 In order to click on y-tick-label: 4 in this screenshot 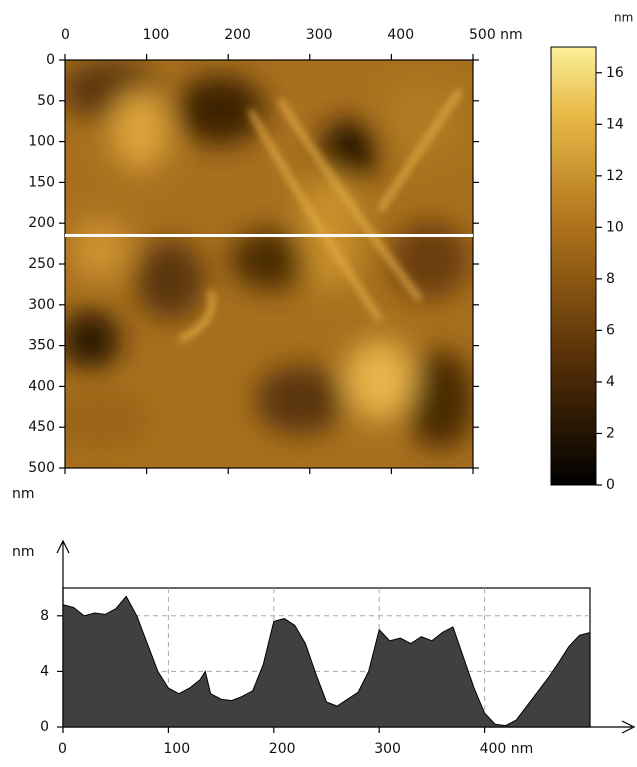, I will do `click(44, 671)`.